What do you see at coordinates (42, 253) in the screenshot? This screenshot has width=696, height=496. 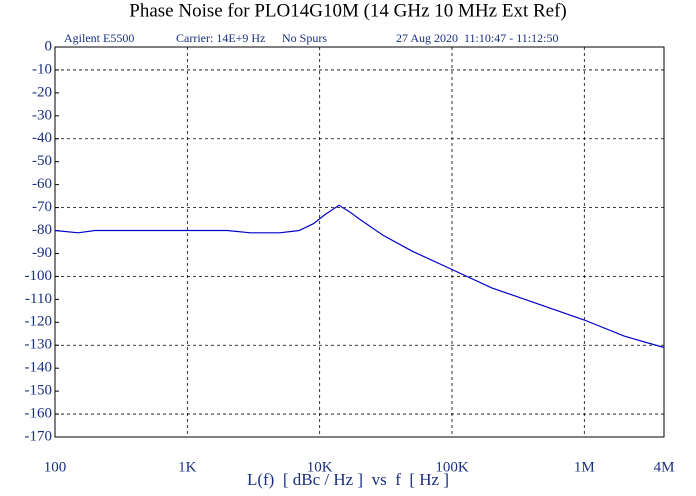 I see `y-tick-label: -90` at bounding box center [42, 253].